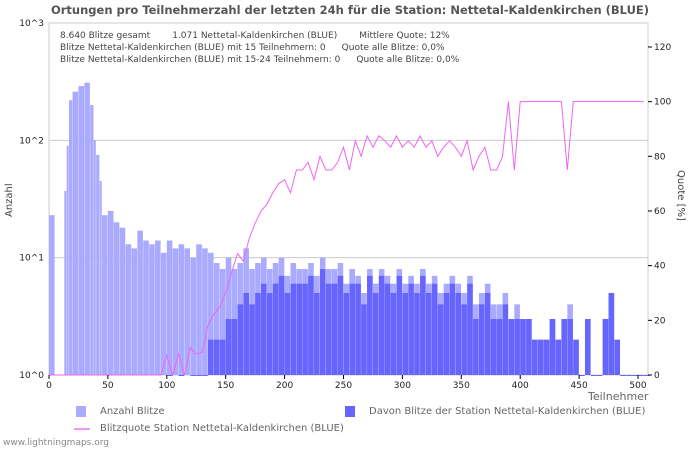 The width and height of the screenshot is (700, 450). Describe the element at coordinates (680, 195) in the screenshot. I see `y2-axis-label: Quote [%]` at that location.